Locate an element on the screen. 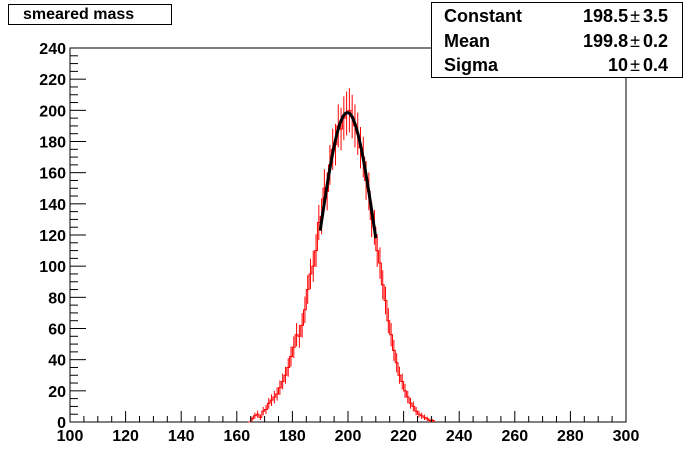  stat-value: 10 ±0.4 is located at coordinates (638, 65).